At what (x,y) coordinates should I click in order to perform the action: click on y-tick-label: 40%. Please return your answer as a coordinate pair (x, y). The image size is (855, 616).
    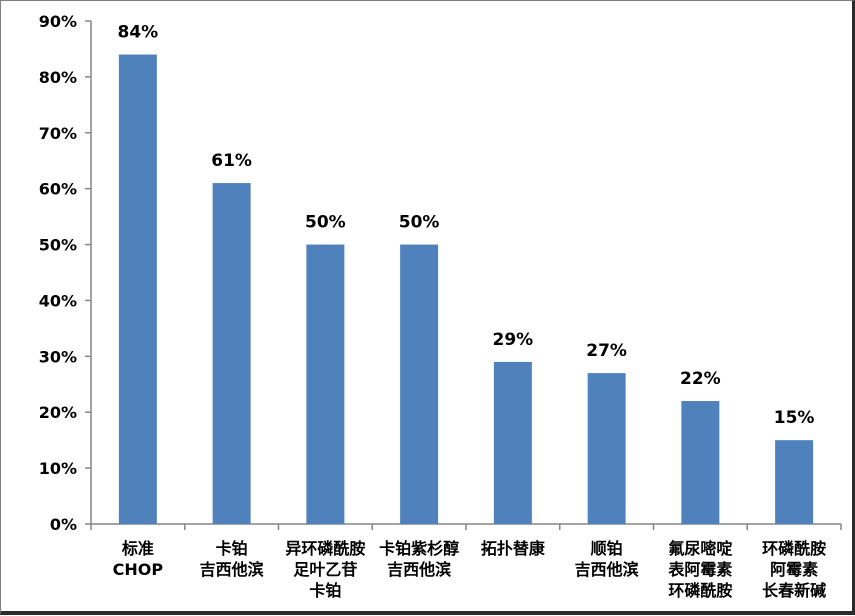
    Looking at the image, I should click on (58, 300).